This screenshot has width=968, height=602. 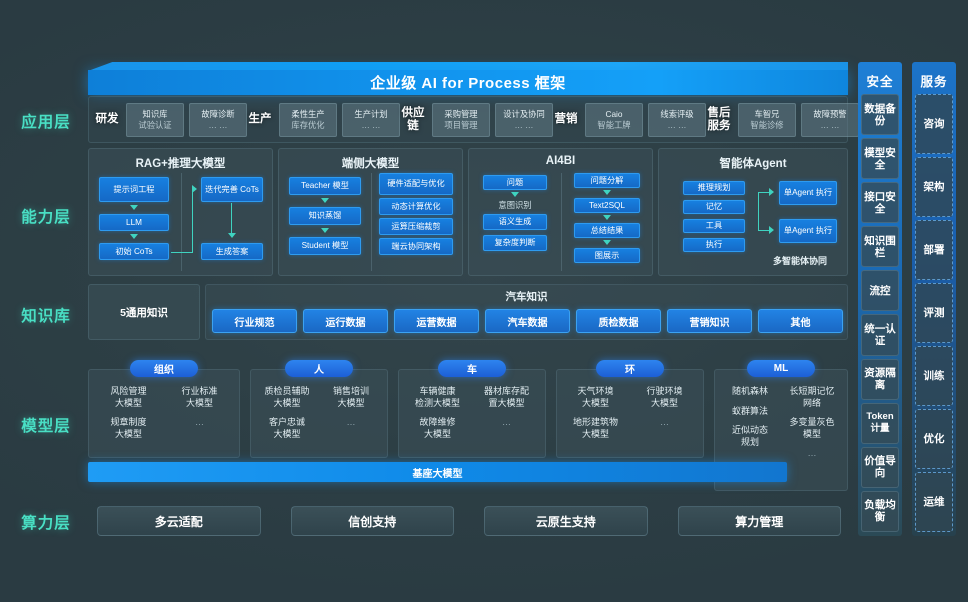 What do you see at coordinates (515, 222) in the screenshot?
I see `capability-chip: 语义生成` at bounding box center [515, 222].